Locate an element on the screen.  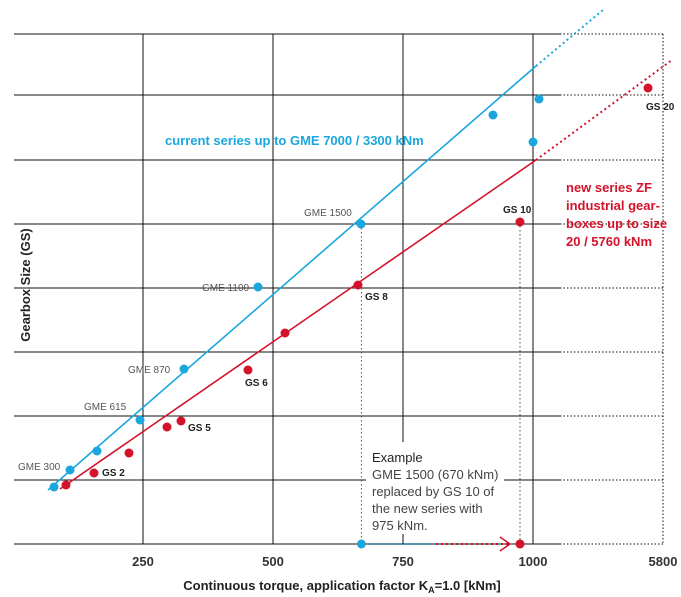
example-end-point is located at coordinates (520, 544).